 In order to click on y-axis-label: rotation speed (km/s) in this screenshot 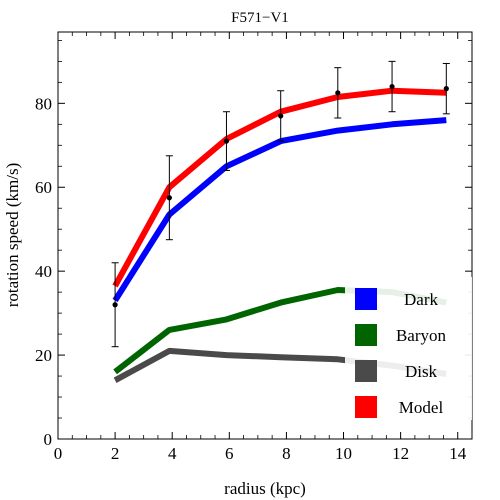, I will do `click(12, 235)`.